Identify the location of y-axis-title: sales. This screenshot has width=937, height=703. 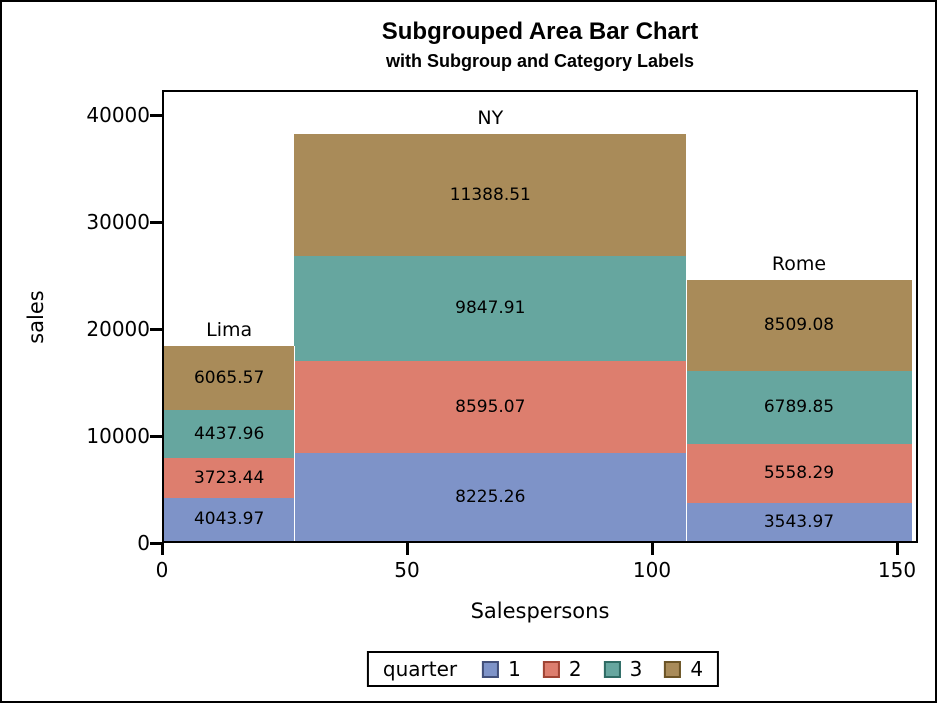
(36, 317).